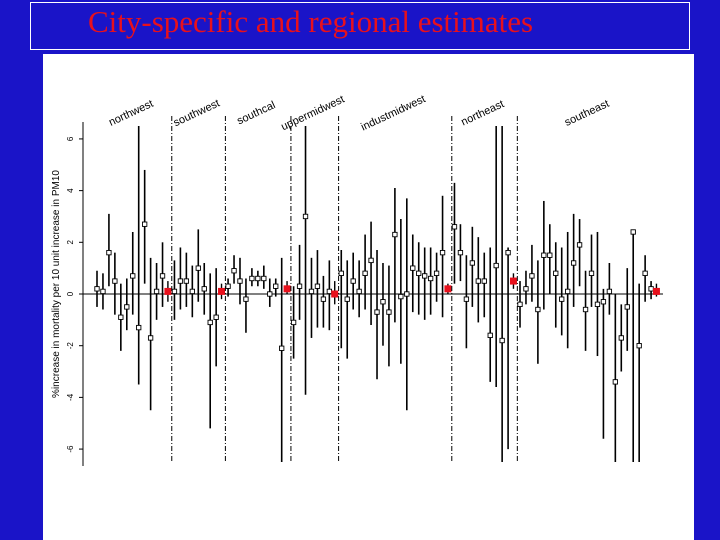 The image size is (720, 540). What do you see at coordinates (70, 397) in the screenshot?
I see `y-tick-label: -4` at bounding box center [70, 397].